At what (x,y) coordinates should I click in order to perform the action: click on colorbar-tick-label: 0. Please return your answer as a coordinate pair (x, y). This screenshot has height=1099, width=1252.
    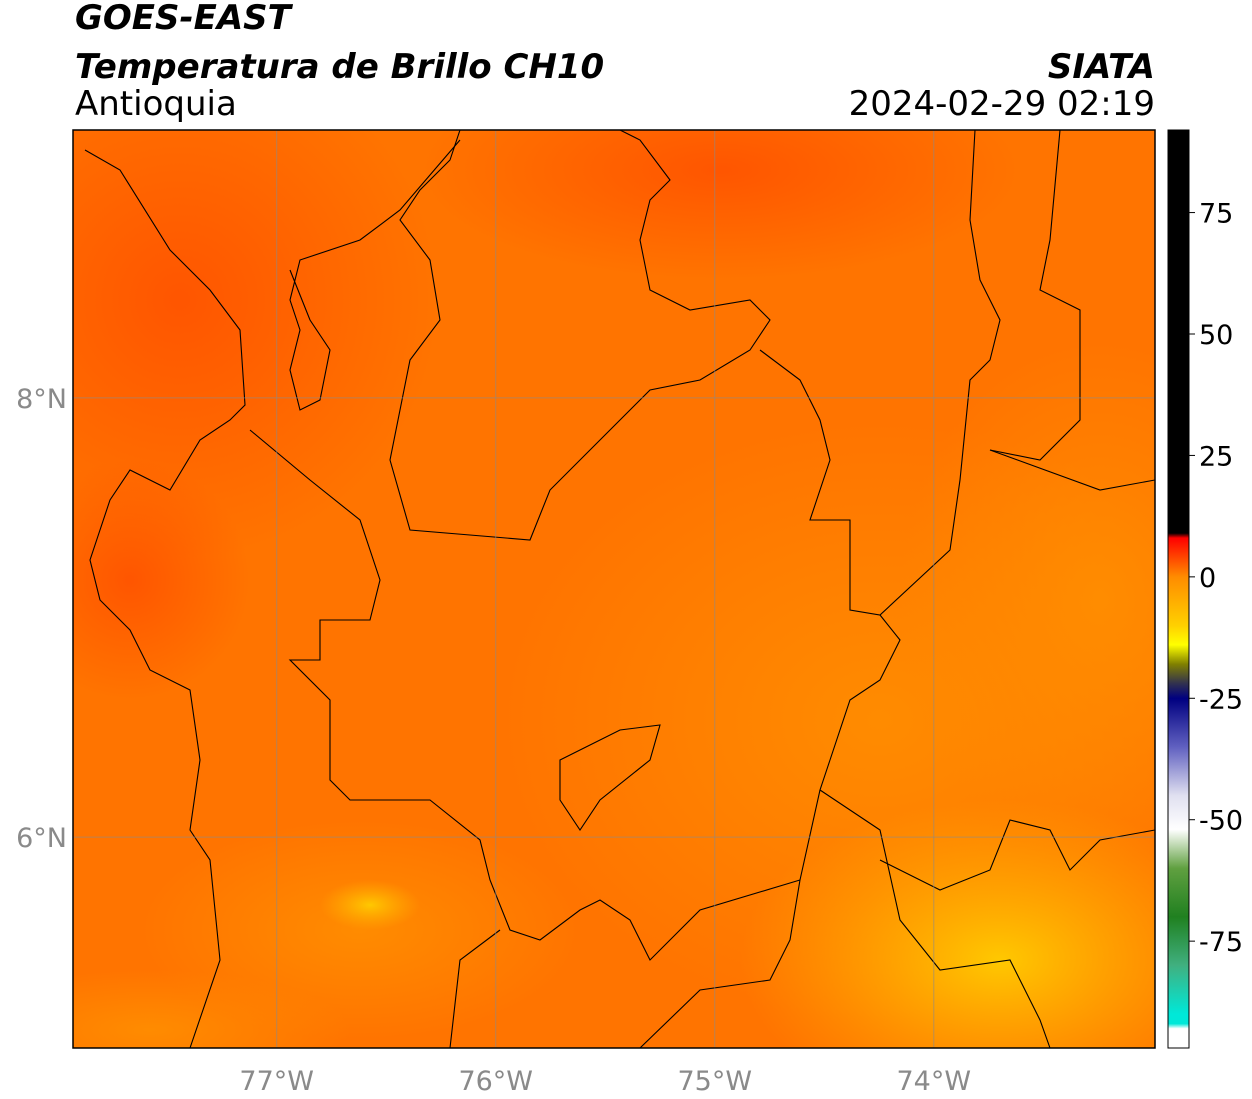
    Looking at the image, I should click on (1207, 578).